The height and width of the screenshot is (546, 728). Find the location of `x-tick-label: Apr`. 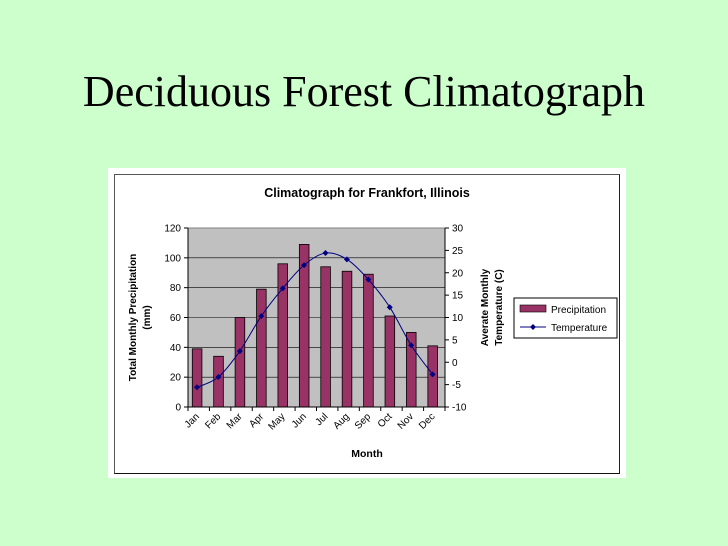

x-tick-label: Apr is located at coordinates (256, 420).